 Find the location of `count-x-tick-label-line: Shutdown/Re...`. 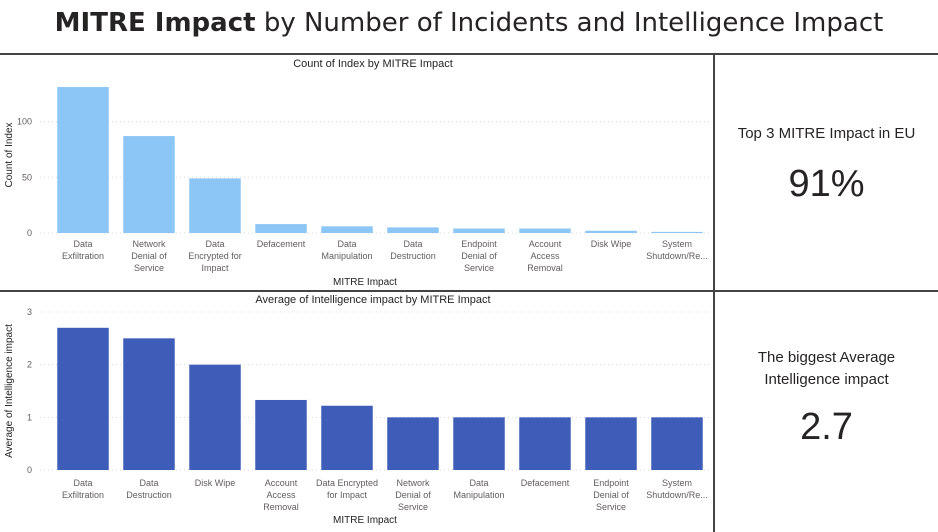

count-x-tick-label-line: Shutdown/Re... is located at coordinates (677, 256).